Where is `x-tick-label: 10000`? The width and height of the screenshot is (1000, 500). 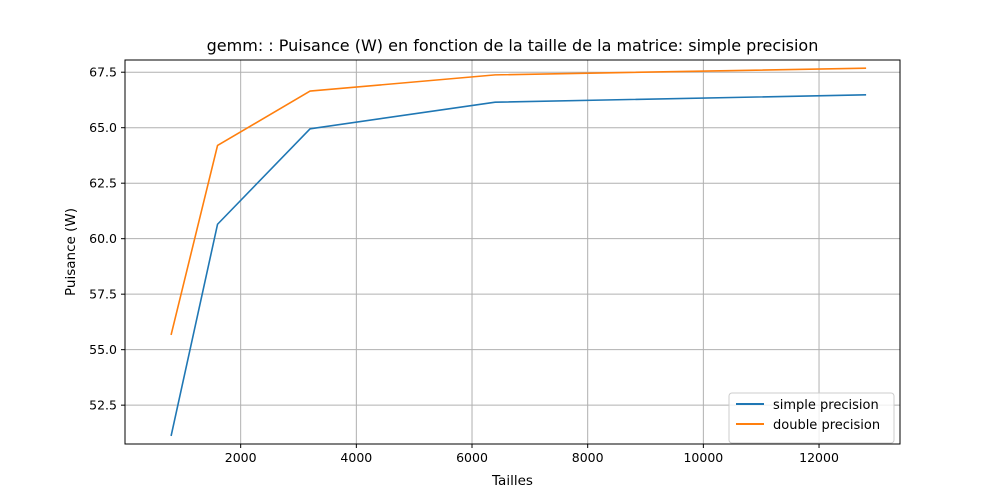 x-tick-label: 10000 is located at coordinates (703, 457).